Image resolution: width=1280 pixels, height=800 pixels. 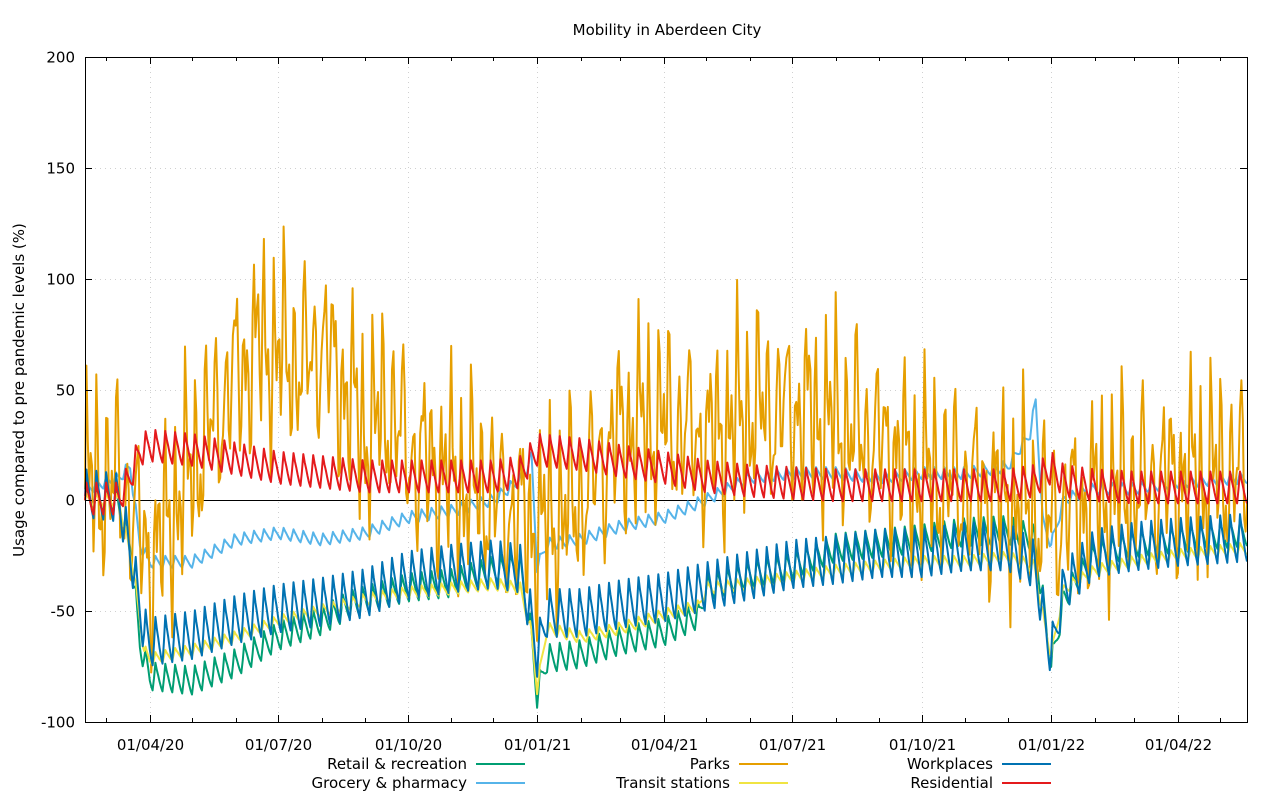 I want to click on chart-title: Mobility in Aberdeen City, so click(x=667, y=30).